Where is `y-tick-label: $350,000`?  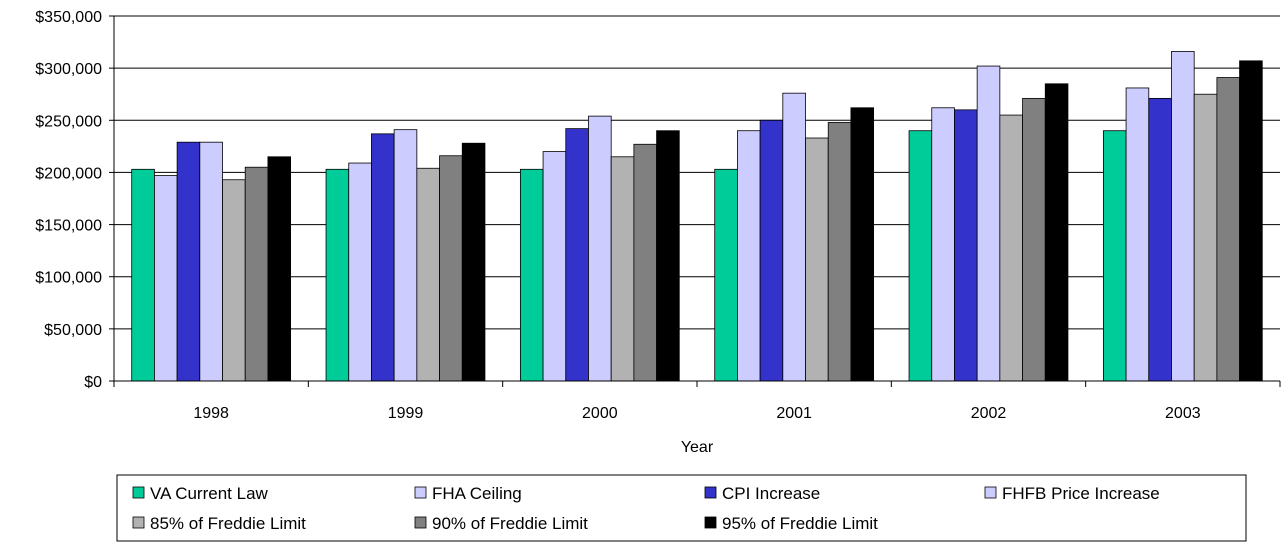 y-tick-label: $350,000 is located at coordinates (68, 17).